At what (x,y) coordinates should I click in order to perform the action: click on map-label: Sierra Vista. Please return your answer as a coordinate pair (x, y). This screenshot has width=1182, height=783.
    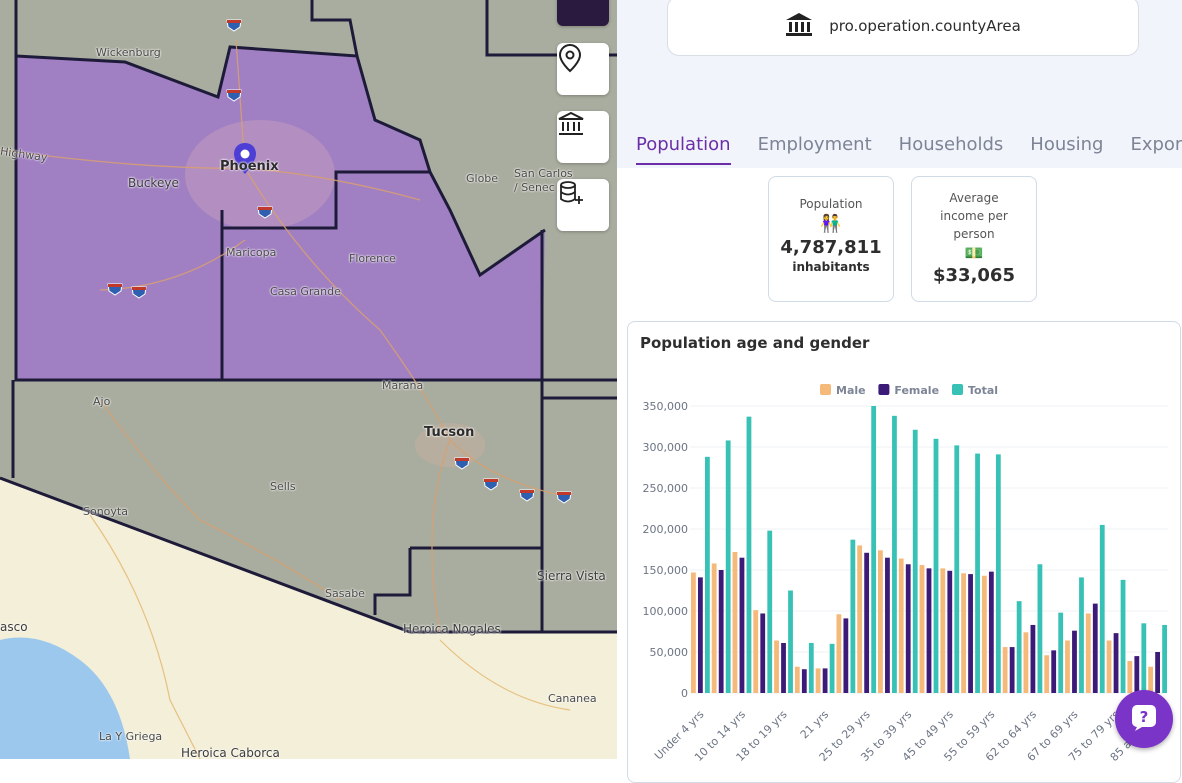
    Looking at the image, I should click on (571, 576).